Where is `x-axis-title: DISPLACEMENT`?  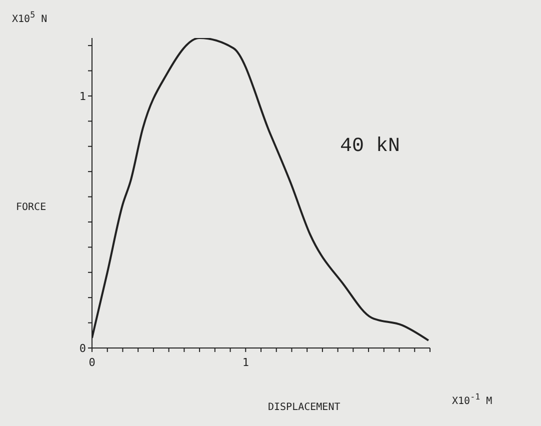
x-axis-title: DISPLACEMENT is located at coordinates (304, 407).